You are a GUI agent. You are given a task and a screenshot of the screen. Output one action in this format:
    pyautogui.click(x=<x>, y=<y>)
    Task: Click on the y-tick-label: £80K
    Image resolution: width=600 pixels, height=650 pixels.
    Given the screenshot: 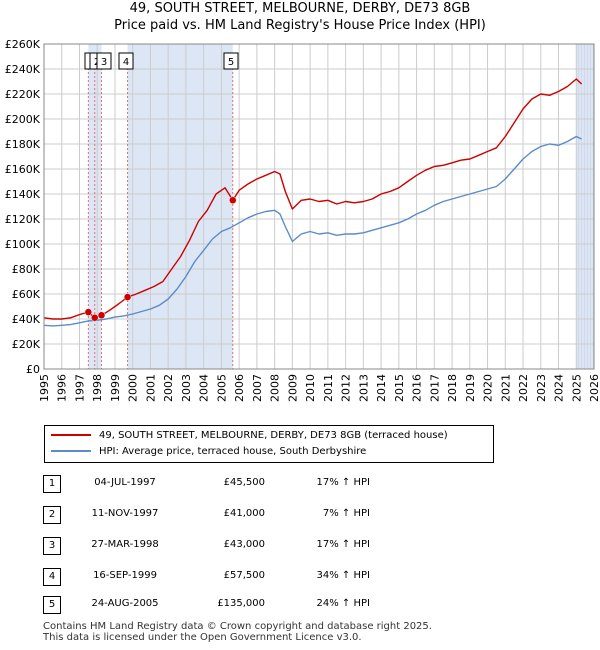 What is the action you would take?
    pyautogui.click(x=26, y=269)
    